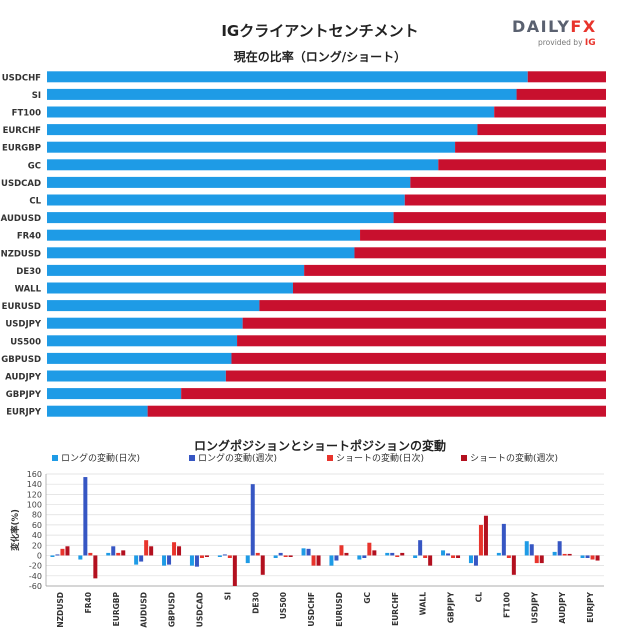 This screenshot has height=640, width=640. What do you see at coordinates (557, 35) in the screenshot?
I see `dailyfx-logo: DAILYFX provided by IG` at bounding box center [557, 35].